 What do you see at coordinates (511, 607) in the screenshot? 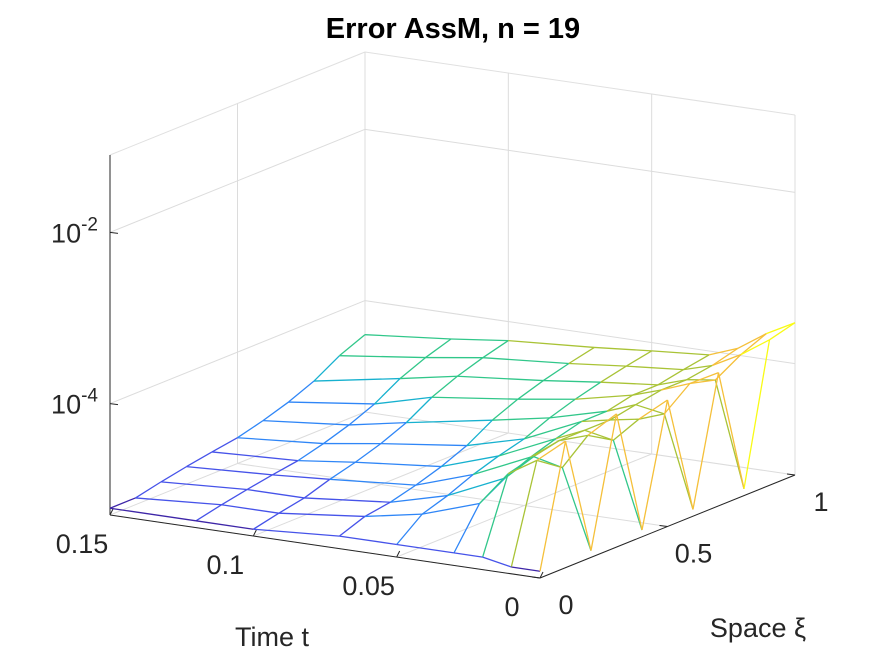
I see `y-tick-label: 0` at bounding box center [511, 607].